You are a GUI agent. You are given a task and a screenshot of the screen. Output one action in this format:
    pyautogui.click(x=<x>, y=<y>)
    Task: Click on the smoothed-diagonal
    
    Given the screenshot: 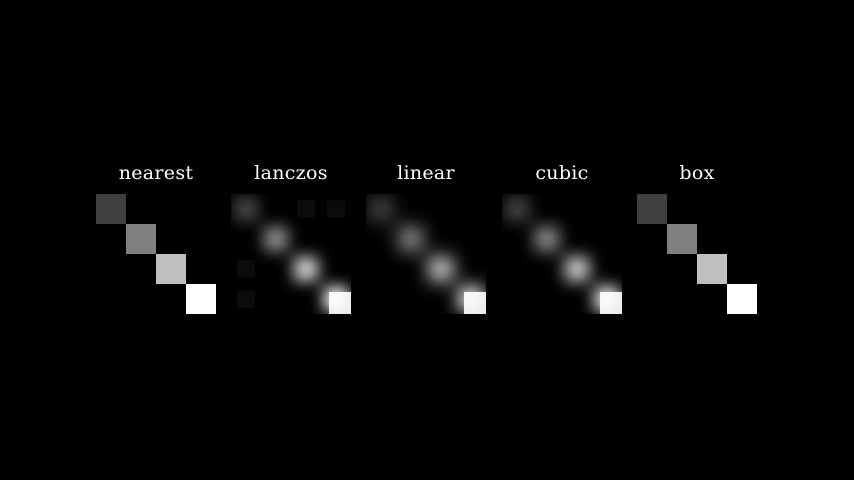 What is the action you would take?
    pyautogui.click(x=426, y=254)
    